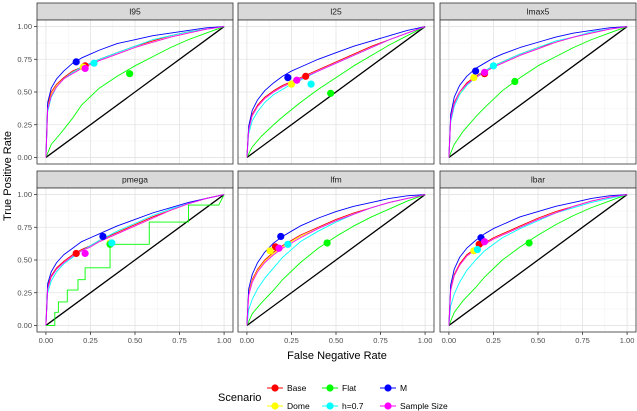  Describe the element at coordinates (476, 71) in the screenshot. I see `roc-point-lmax5-m` at that location.